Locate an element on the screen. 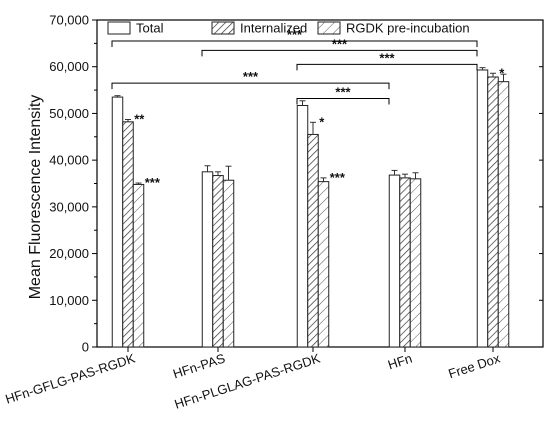 The width and height of the screenshot is (550, 439). y-tick-label: 10,000 is located at coordinates (69, 300).